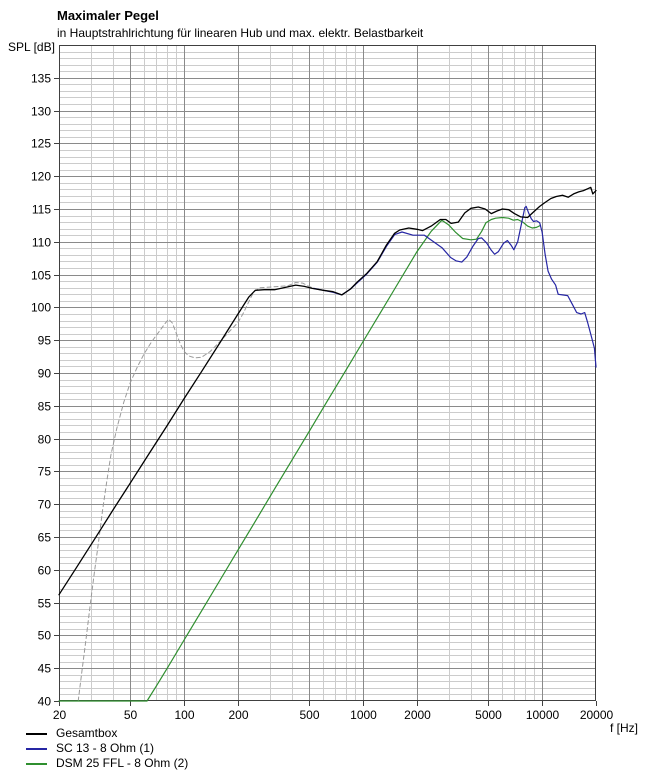 Image resolution: width=645 pixels, height=770 pixels. Describe the element at coordinates (184, 715) in the screenshot. I see `x-tick-label-100: 100` at that location.